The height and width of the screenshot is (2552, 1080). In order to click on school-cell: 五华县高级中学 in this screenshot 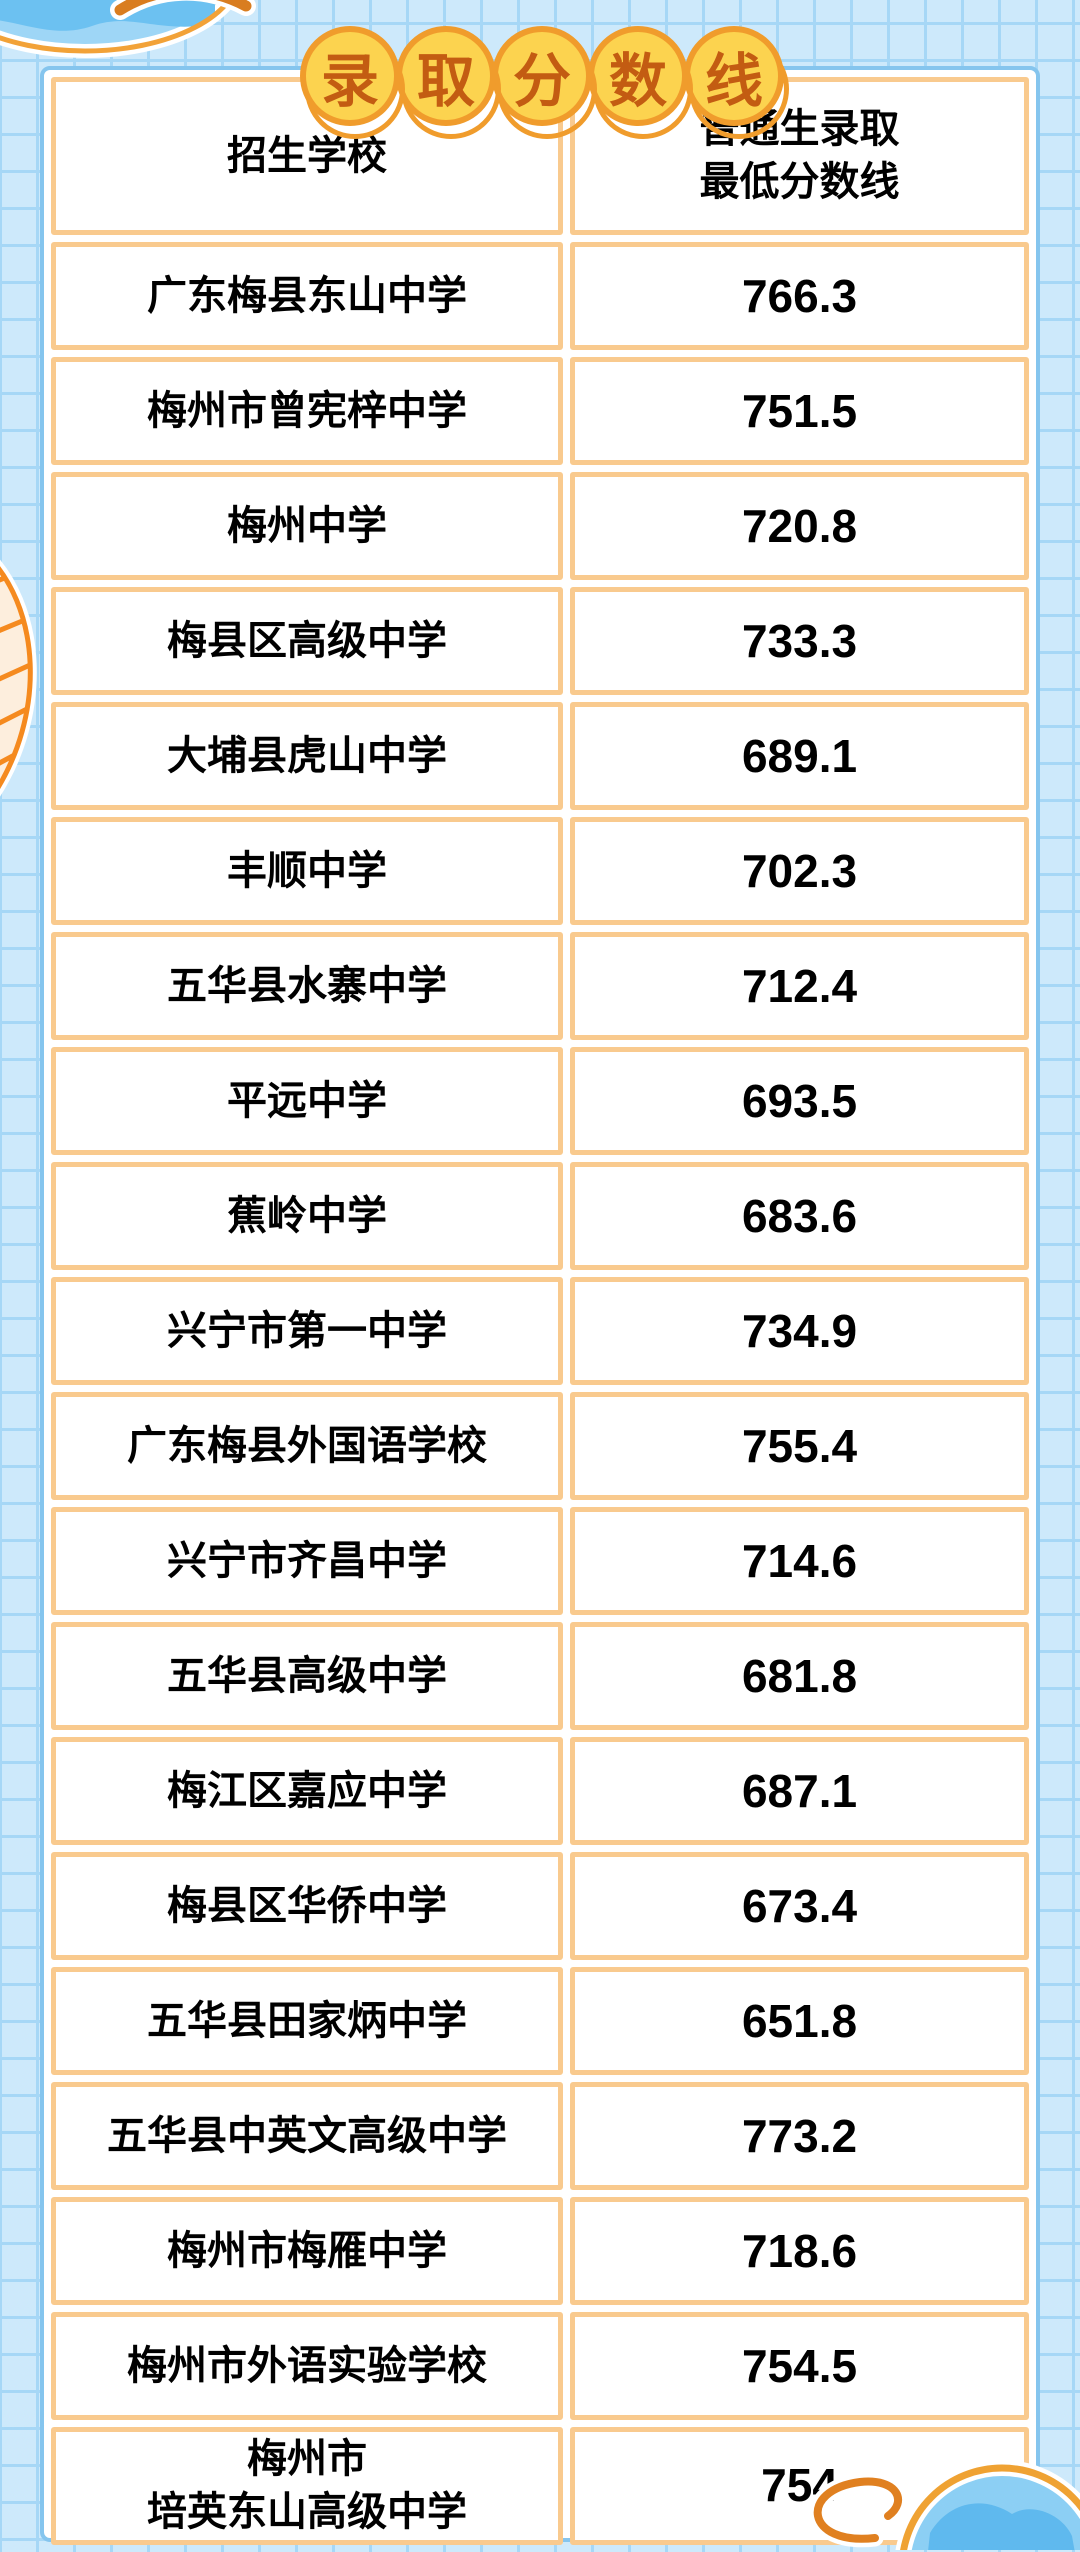, I will do `click(307, 1676)`.